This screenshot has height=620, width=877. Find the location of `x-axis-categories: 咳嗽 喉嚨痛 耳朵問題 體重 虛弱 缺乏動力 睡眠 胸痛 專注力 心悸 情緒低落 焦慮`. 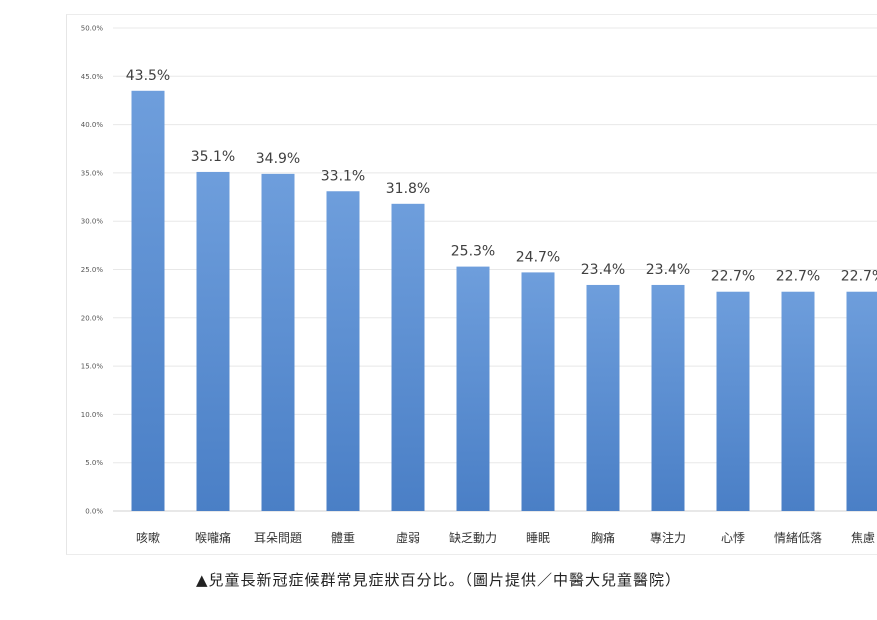

x-axis-categories: 咳嗽 喉嚨痛 耳朵問題 體重 虛弱 缺乏動力 睡眠 胸痛 專注力 心悸 情緒低落 焦慮 is located at coordinates (505, 537).